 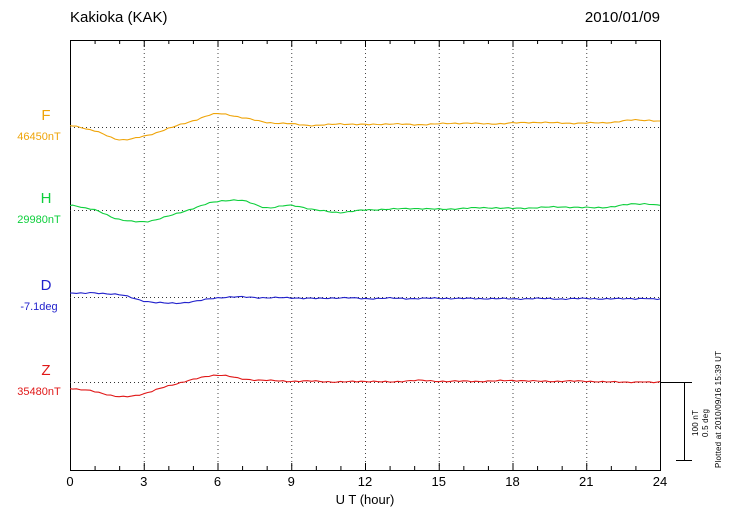 I want to click on trace-F, so click(x=364, y=127).